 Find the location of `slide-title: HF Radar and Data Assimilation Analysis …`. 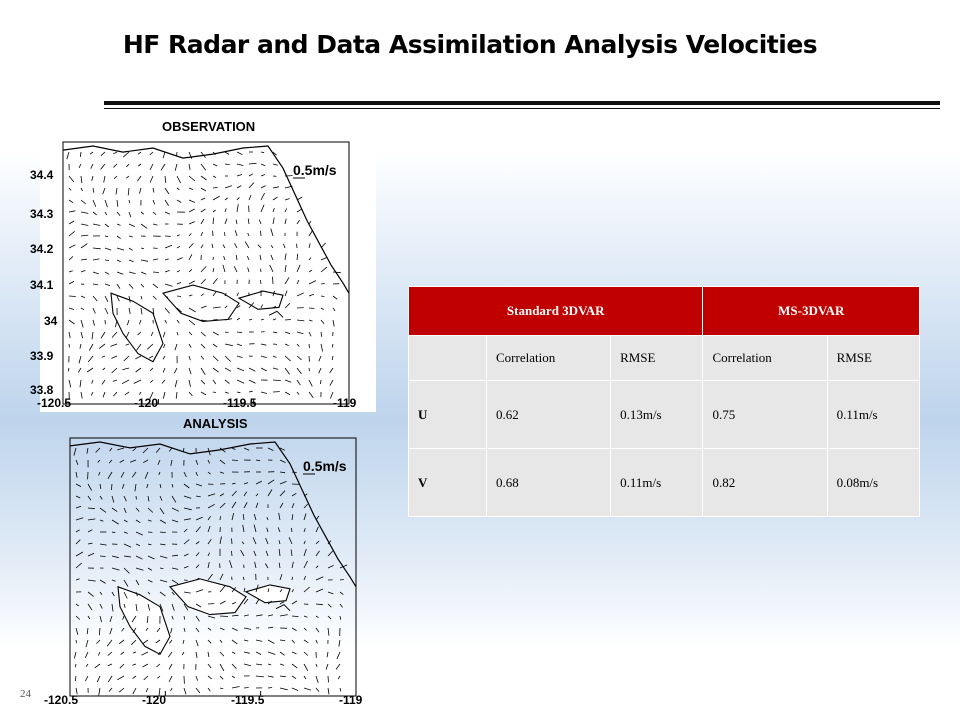

slide-title: HF Radar and Data Assimilation Analysis … is located at coordinates (470, 44).